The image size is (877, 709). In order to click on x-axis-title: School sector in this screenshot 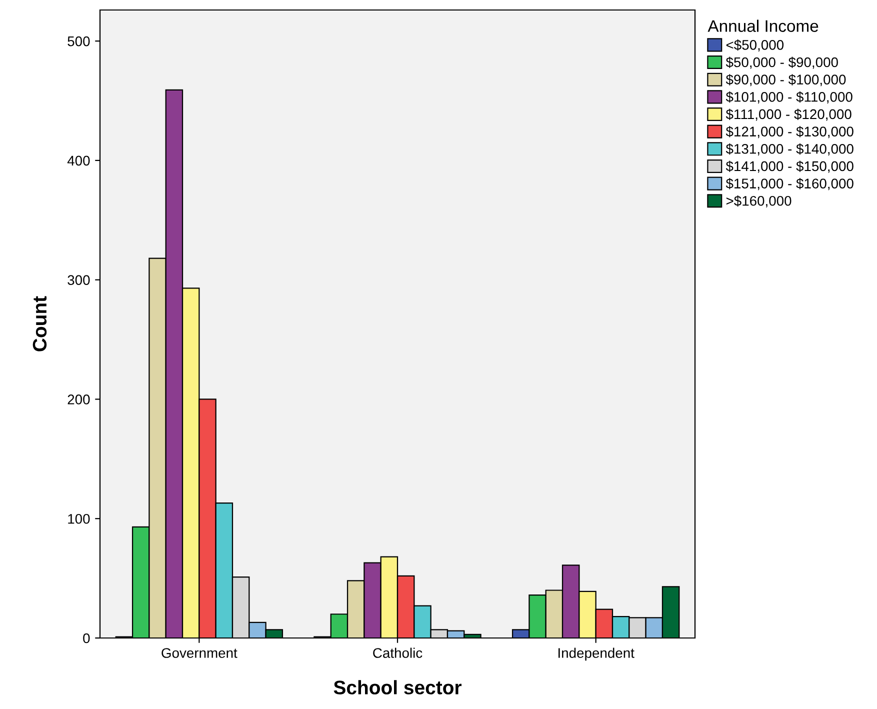, I will do `click(398, 687)`.